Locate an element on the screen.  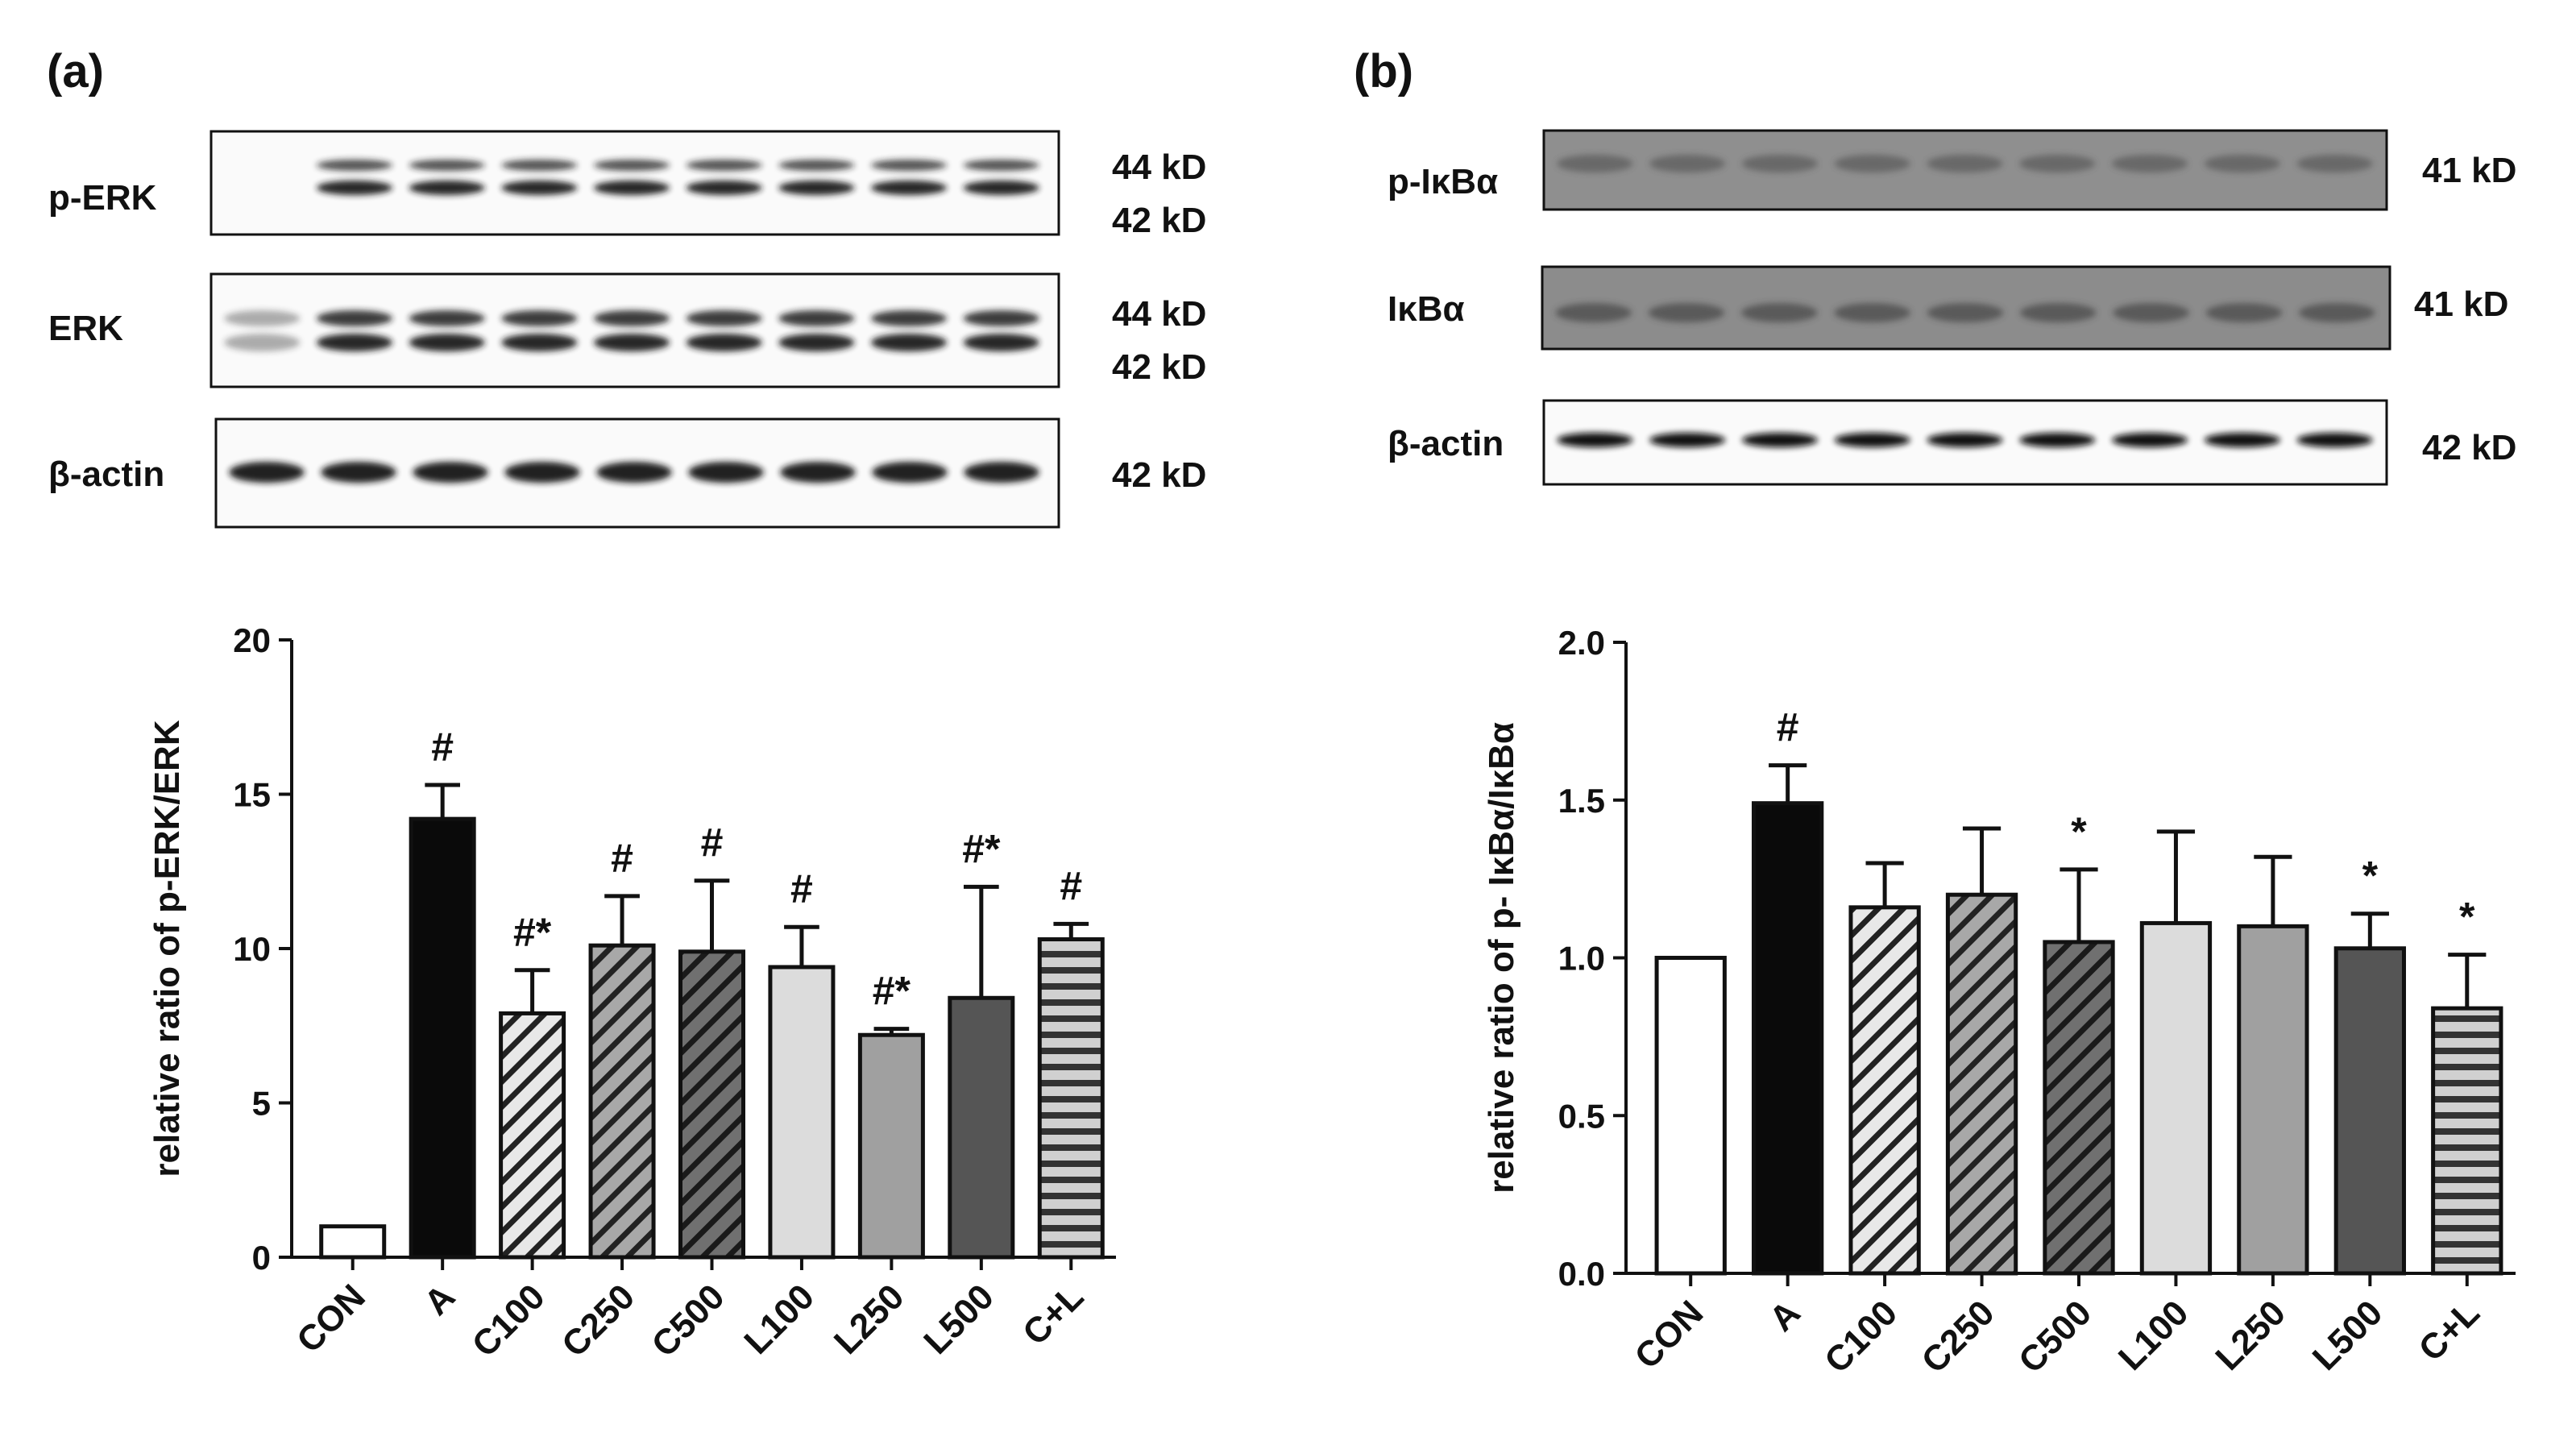
blot-row: IκBα 41 kD is located at coordinates (1948, 308).